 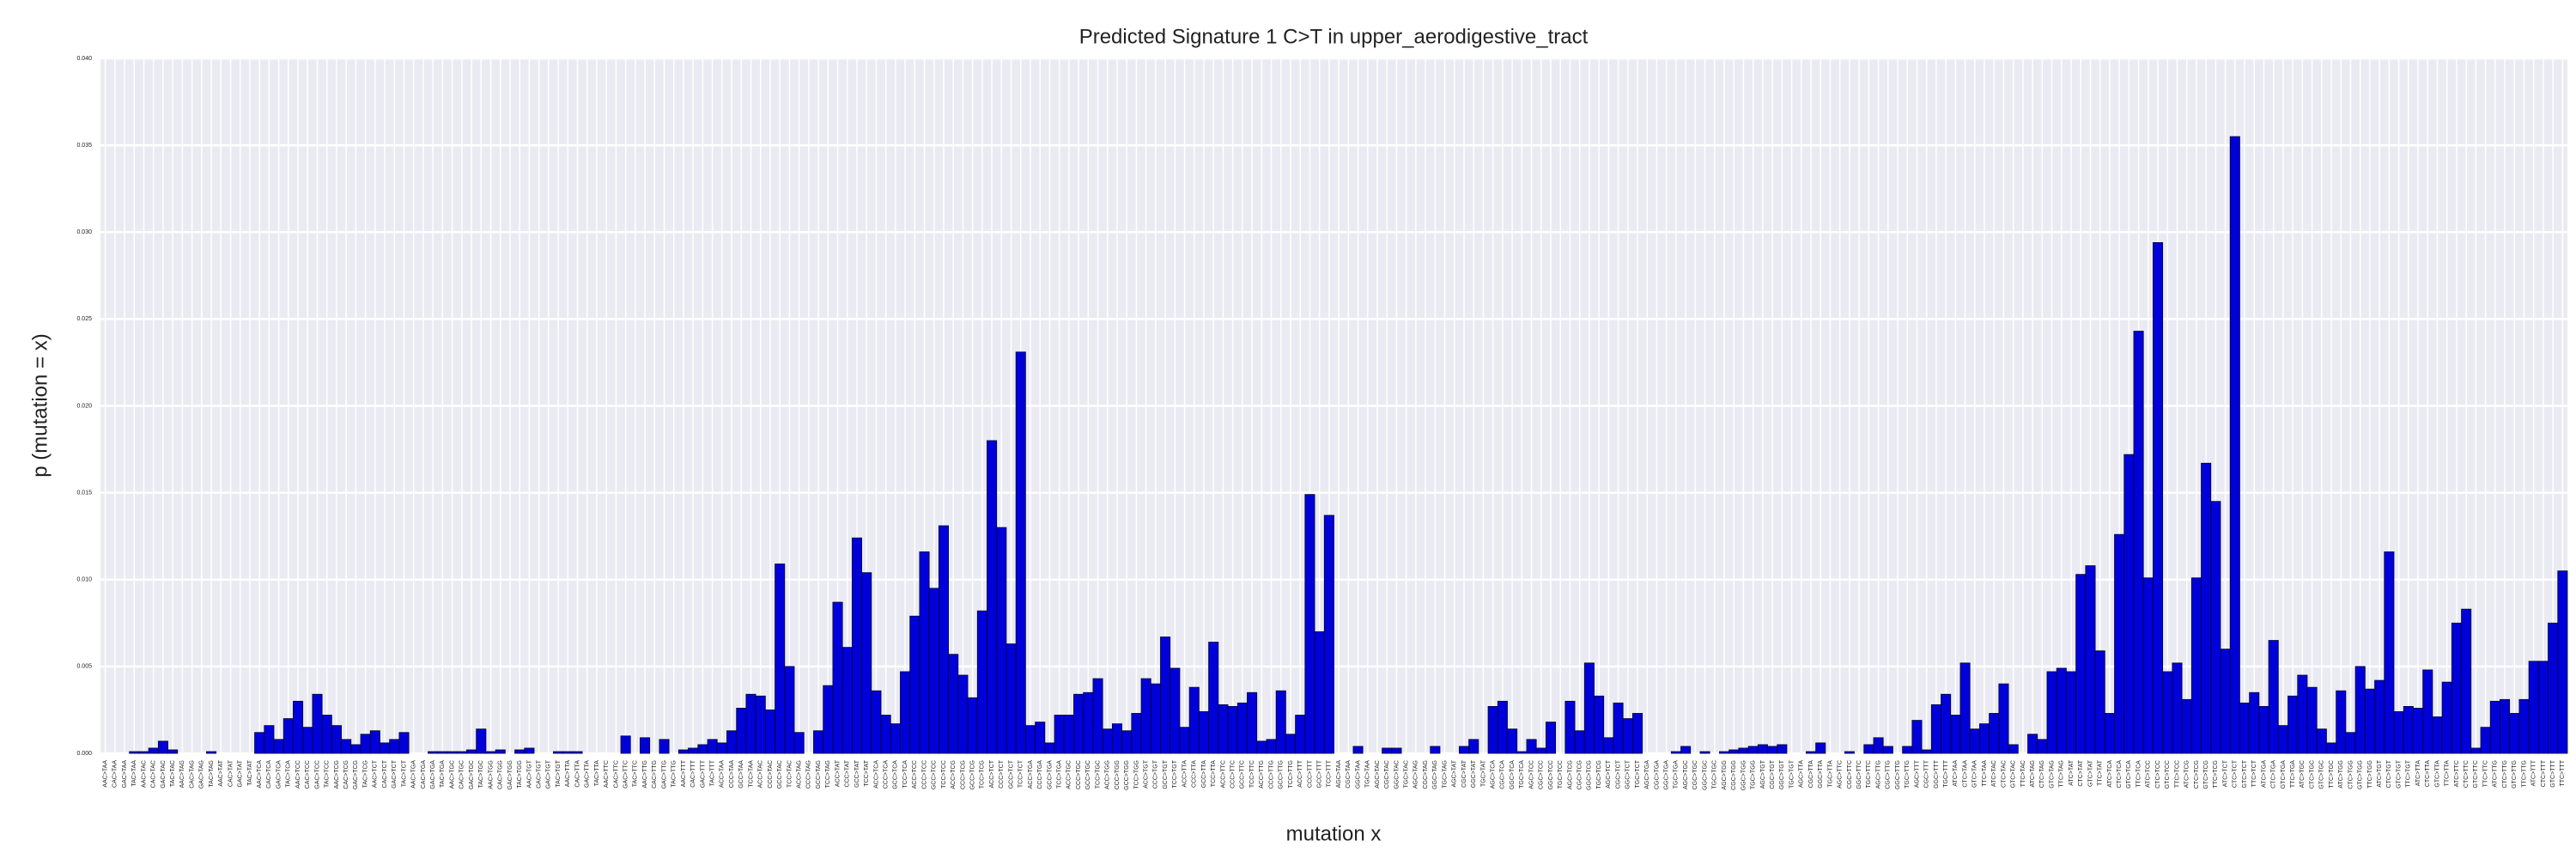 I want to click on x-tick-label: GCC>TCC, so click(x=935, y=775).